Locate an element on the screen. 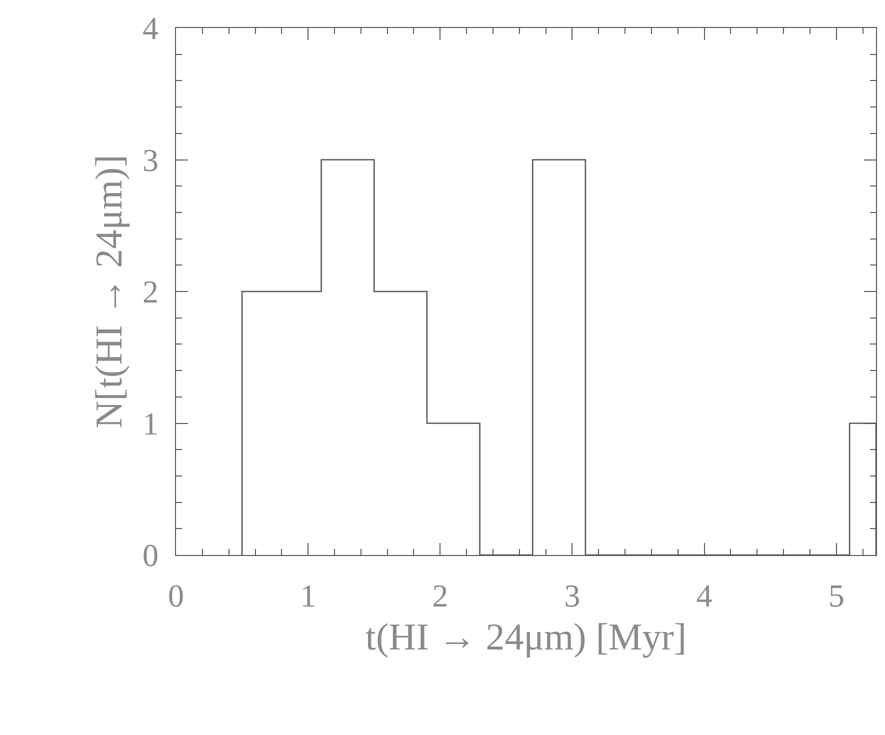 The height and width of the screenshot is (735, 885). x-tick-label: 3 is located at coordinates (572, 596).